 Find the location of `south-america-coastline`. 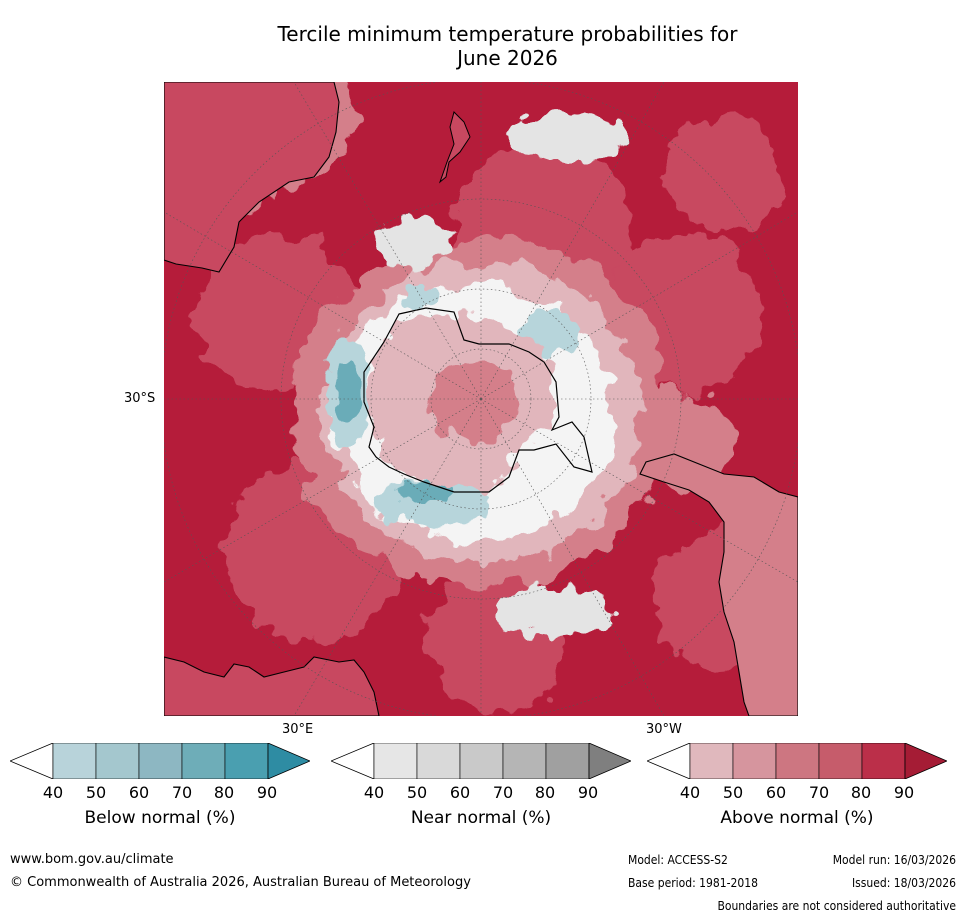

south-america-coastline is located at coordinates (718, 584).